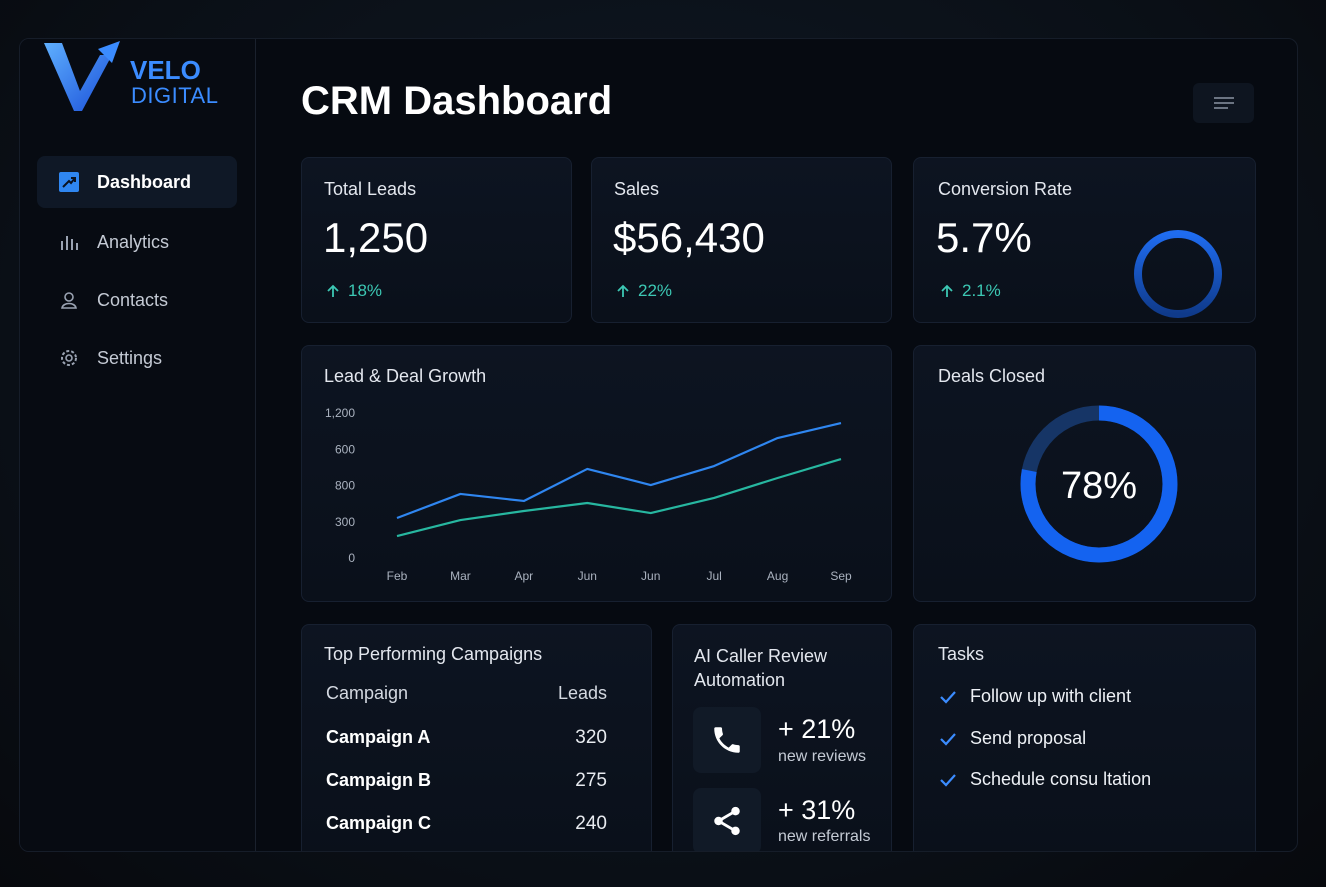  I want to click on brand-name: VELO, so click(165, 70).